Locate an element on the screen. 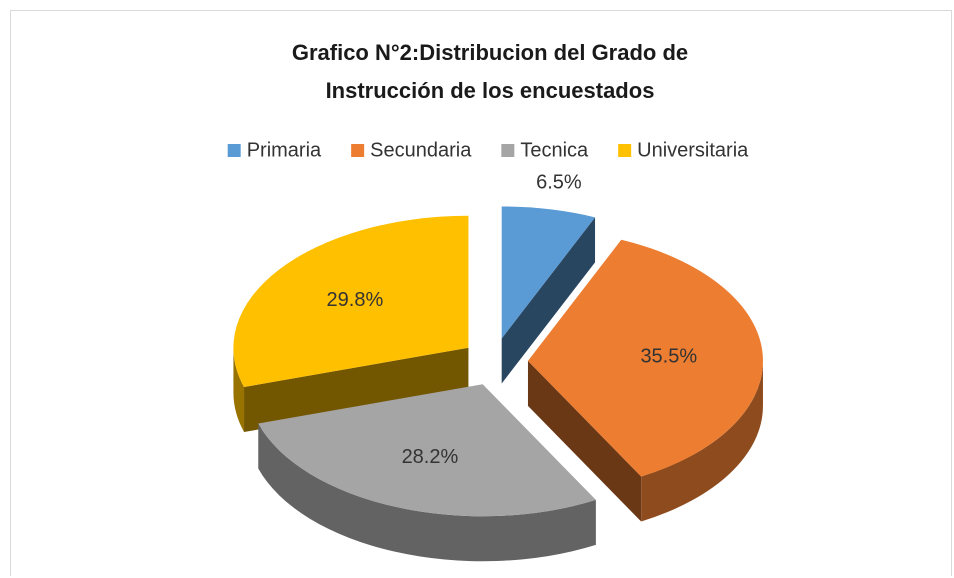 Image resolution: width=954 pixels, height=578 pixels. legend-label: Secundaria is located at coordinates (421, 150).